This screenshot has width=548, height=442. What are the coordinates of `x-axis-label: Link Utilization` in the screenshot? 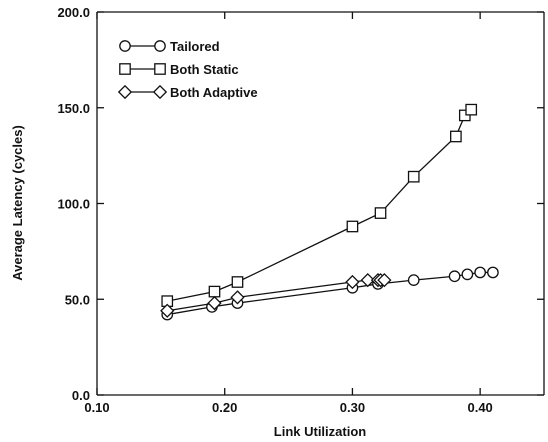 It's located at (320, 431).